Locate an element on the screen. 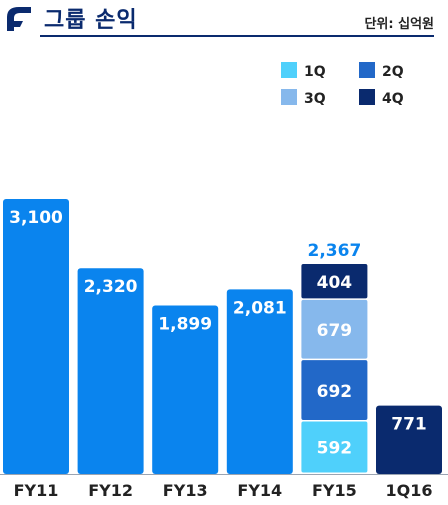 Image resolution: width=448 pixels, height=505 pixels. bar-segment-fy15-2q is located at coordinates (334, 390).